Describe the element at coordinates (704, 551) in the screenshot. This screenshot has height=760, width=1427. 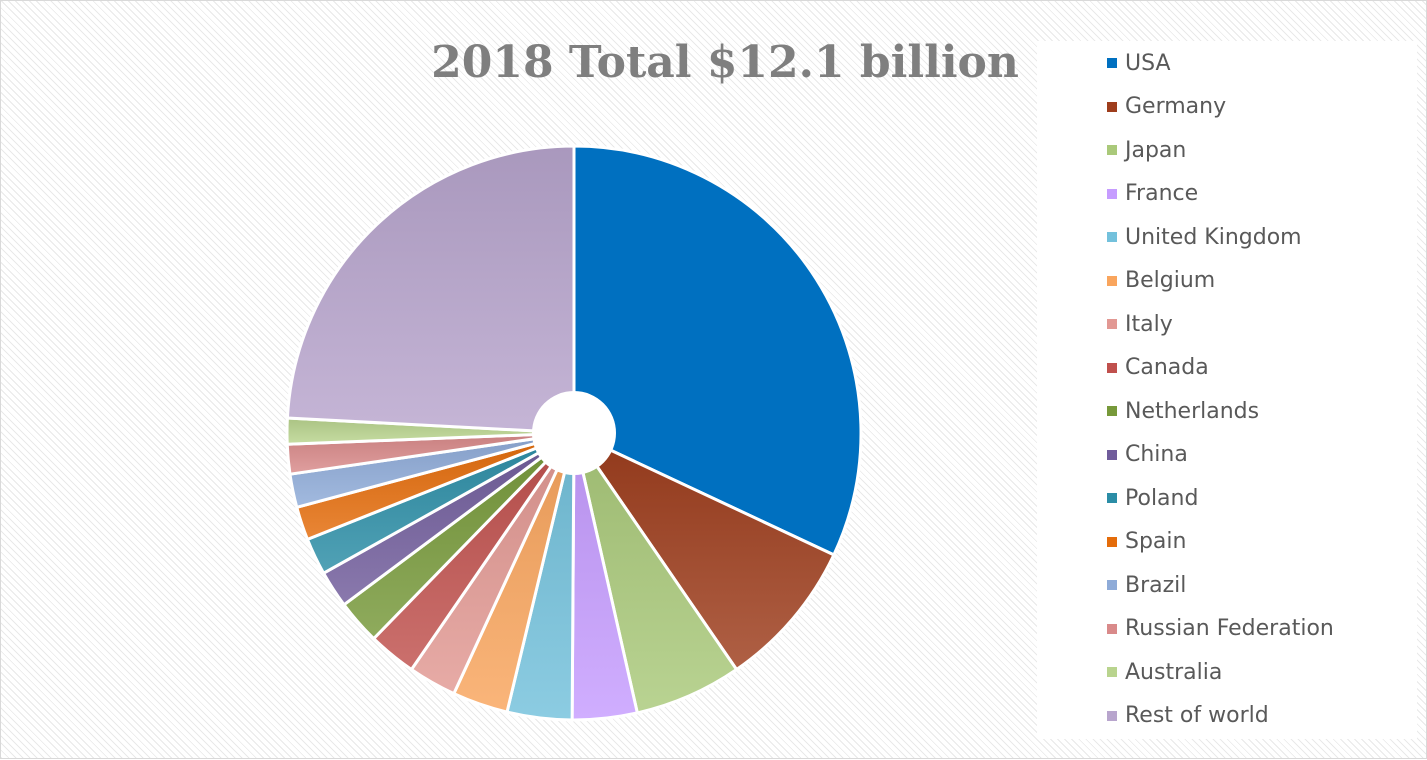
I see `pie-slice-germany` at that location.